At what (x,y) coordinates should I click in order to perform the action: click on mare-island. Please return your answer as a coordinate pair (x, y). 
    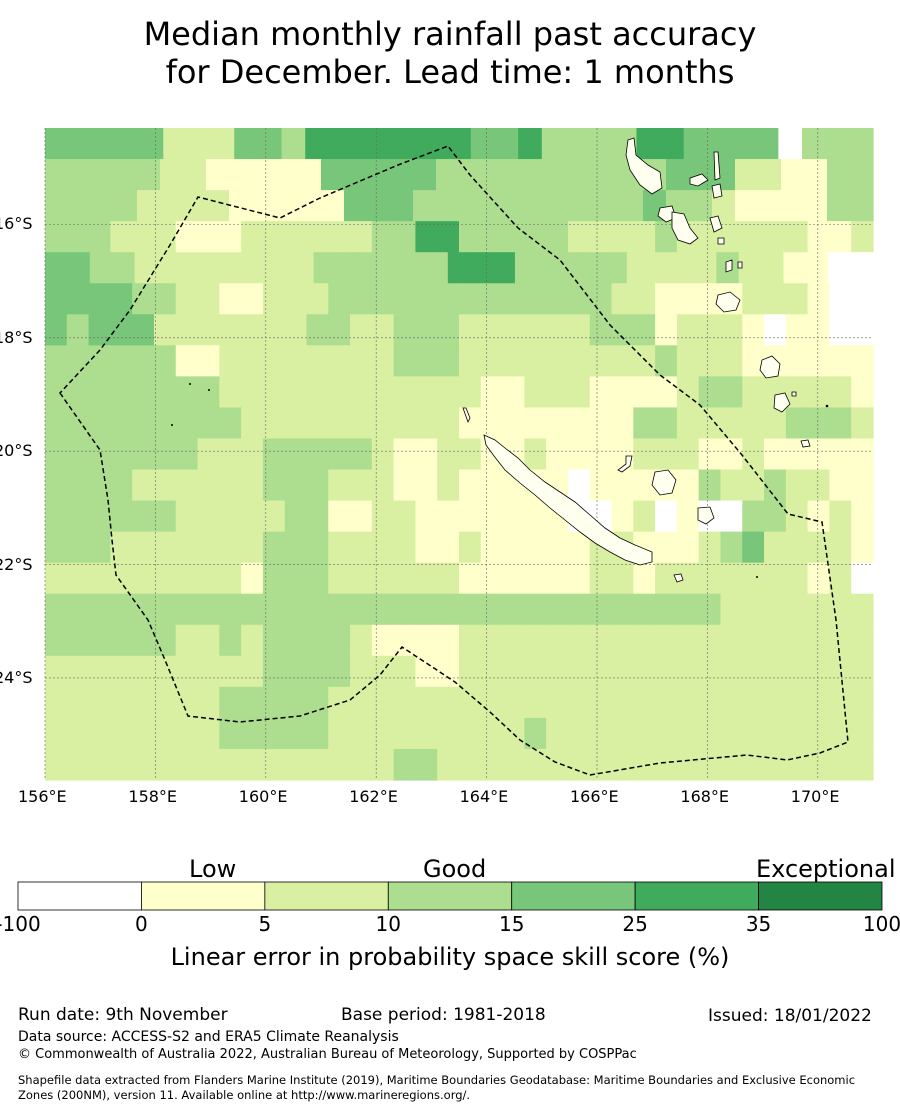
    Looking at the image, I should click on (706, 515).